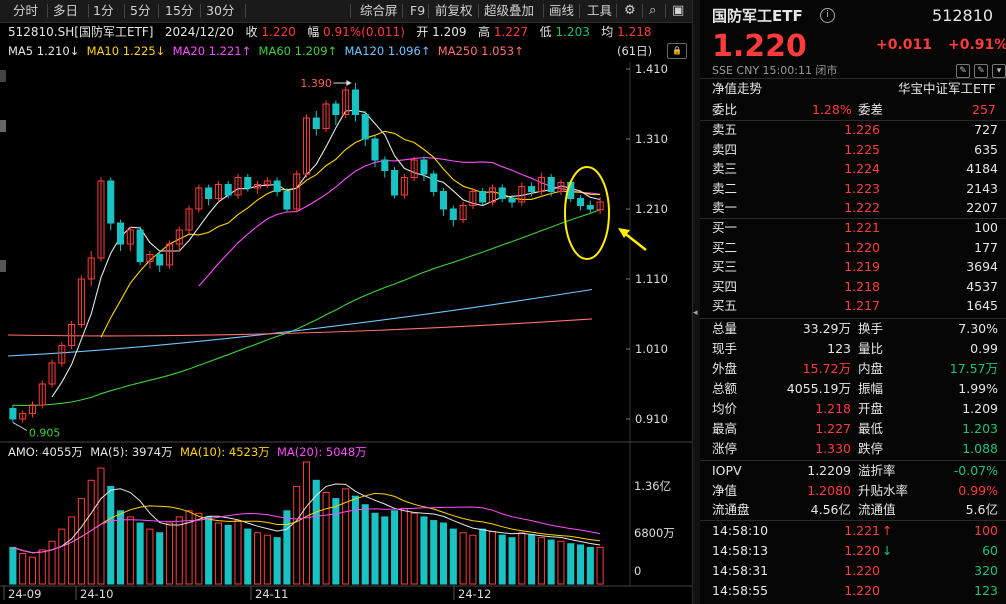 The height and width of the screenshot is (604, 1006). I want to click on stat-value: 17.57万, so click(973, 368).